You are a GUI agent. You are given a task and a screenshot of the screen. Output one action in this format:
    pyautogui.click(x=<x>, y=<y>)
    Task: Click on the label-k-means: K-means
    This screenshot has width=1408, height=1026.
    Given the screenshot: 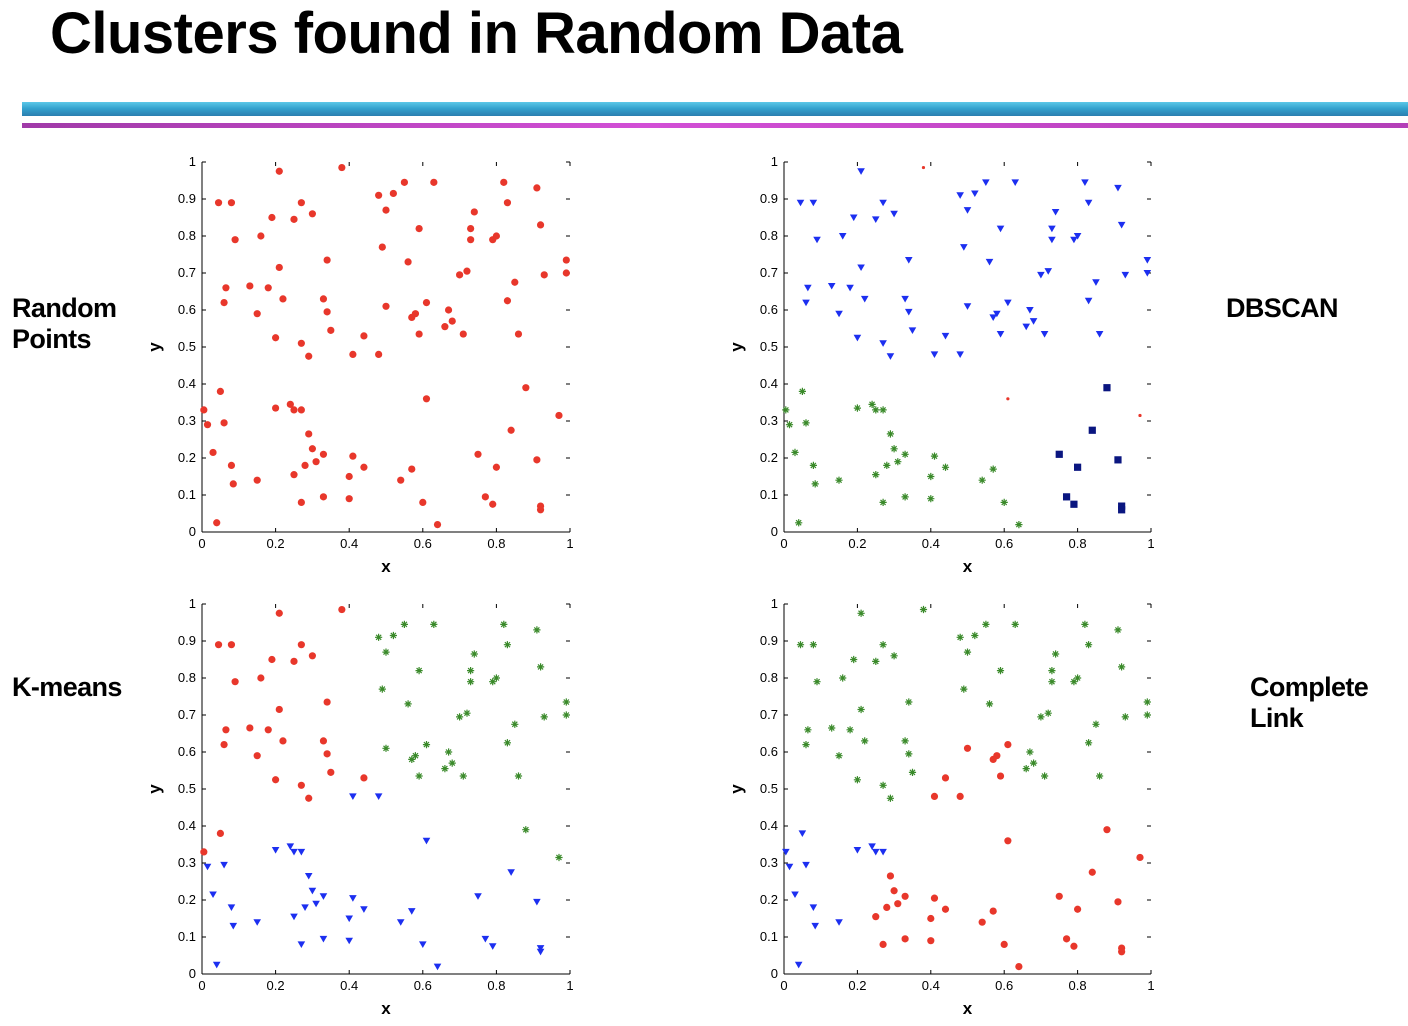 What is the action you would take?
    pyautogui.click(x=67, y=687)
    